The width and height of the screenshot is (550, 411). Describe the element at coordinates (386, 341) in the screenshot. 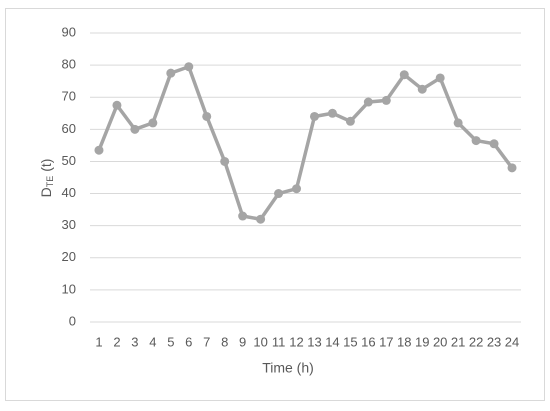

I see `x-tick-label: 17` at that location.